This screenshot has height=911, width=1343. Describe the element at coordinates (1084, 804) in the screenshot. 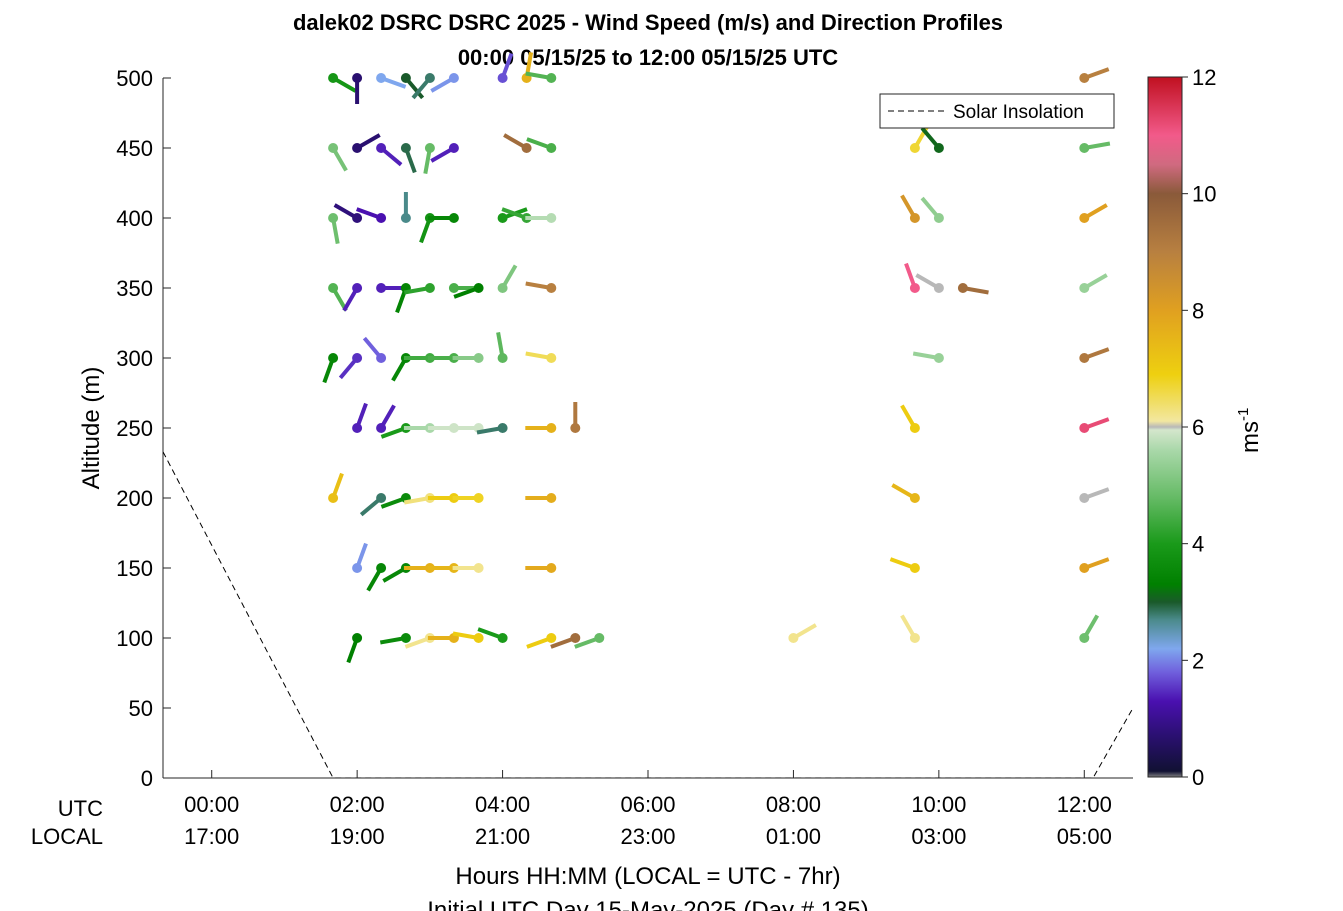

I see `x-tick-label-utc: 12:00` at that location.